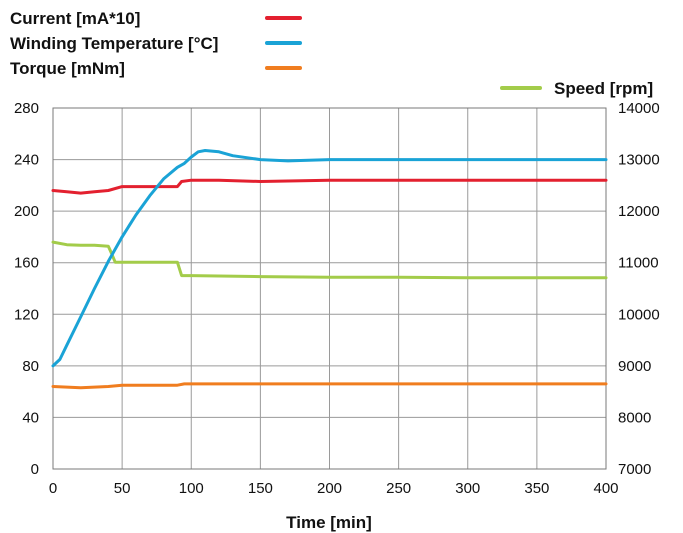  I want to click on left-y-tick-label: 240, so click(26, 160).